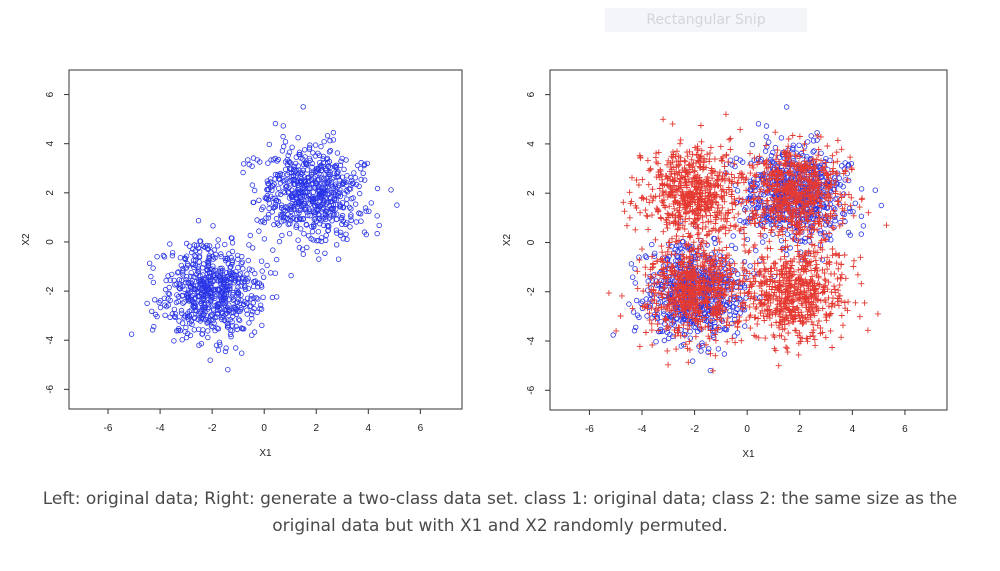 The height and width of the screenshot is (571, 1000). What do you see at coordinates (800, 429) in the screenshot?
I see `x-tick-label: 2` at bounding box center [800, 429].